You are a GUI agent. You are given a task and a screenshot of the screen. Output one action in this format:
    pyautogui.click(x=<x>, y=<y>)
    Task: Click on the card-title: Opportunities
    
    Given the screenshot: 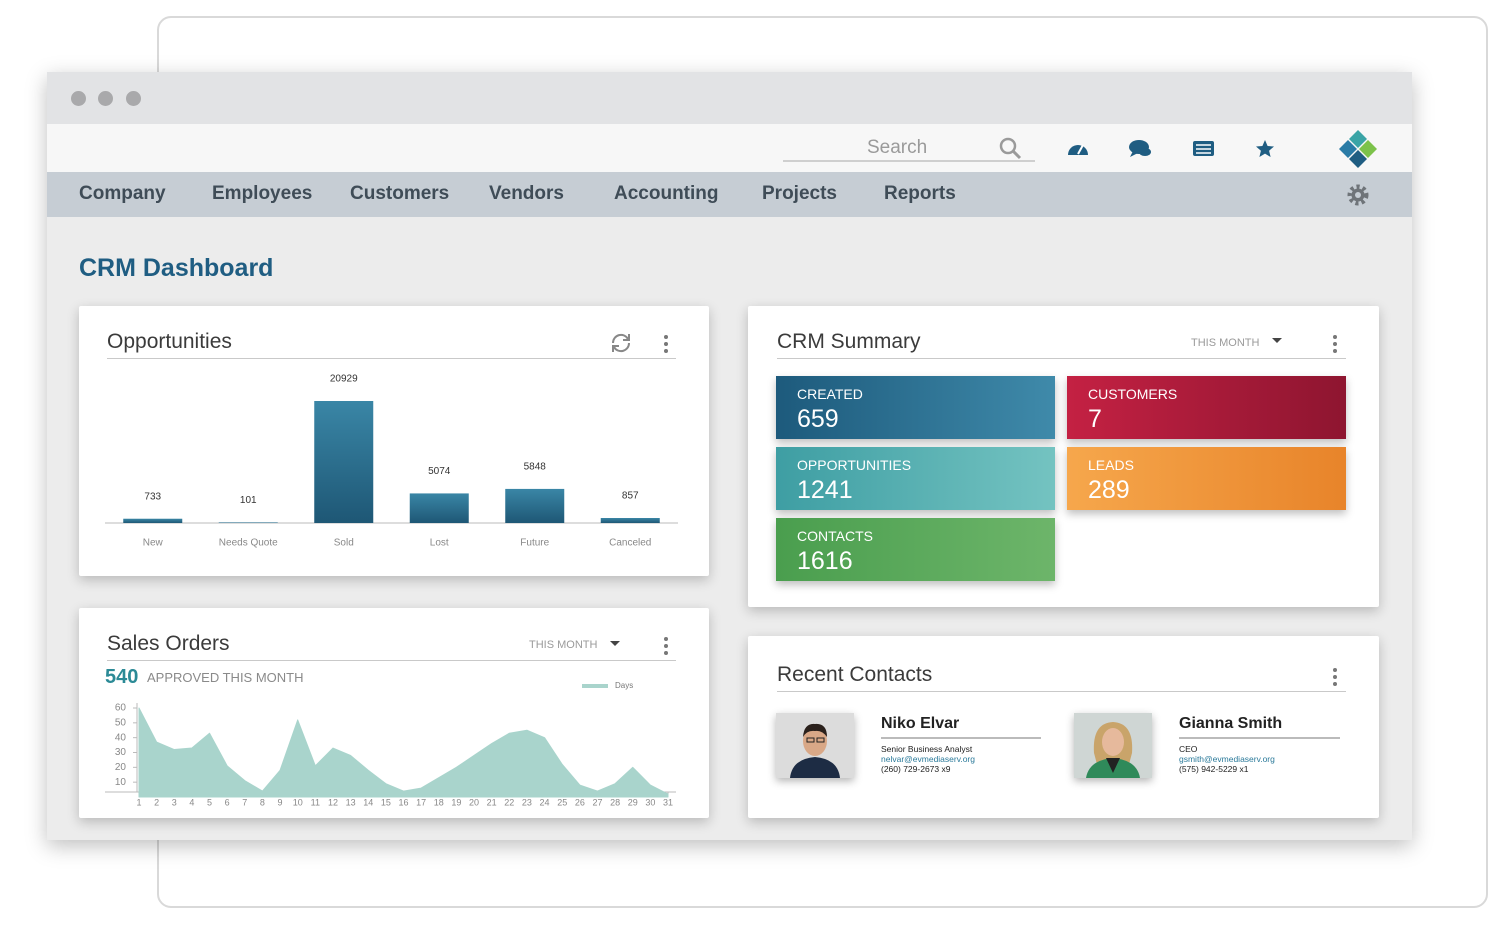 What is the action you would take?
    pyautogui.click(x=169, y=341)
    